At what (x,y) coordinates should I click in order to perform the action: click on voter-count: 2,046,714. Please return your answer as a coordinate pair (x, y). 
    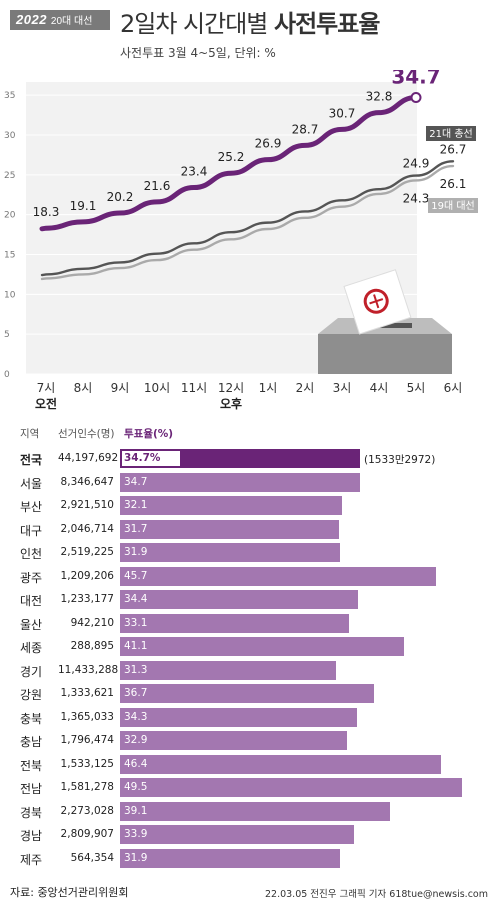
    Looking at the image, I should click on (87, 528).